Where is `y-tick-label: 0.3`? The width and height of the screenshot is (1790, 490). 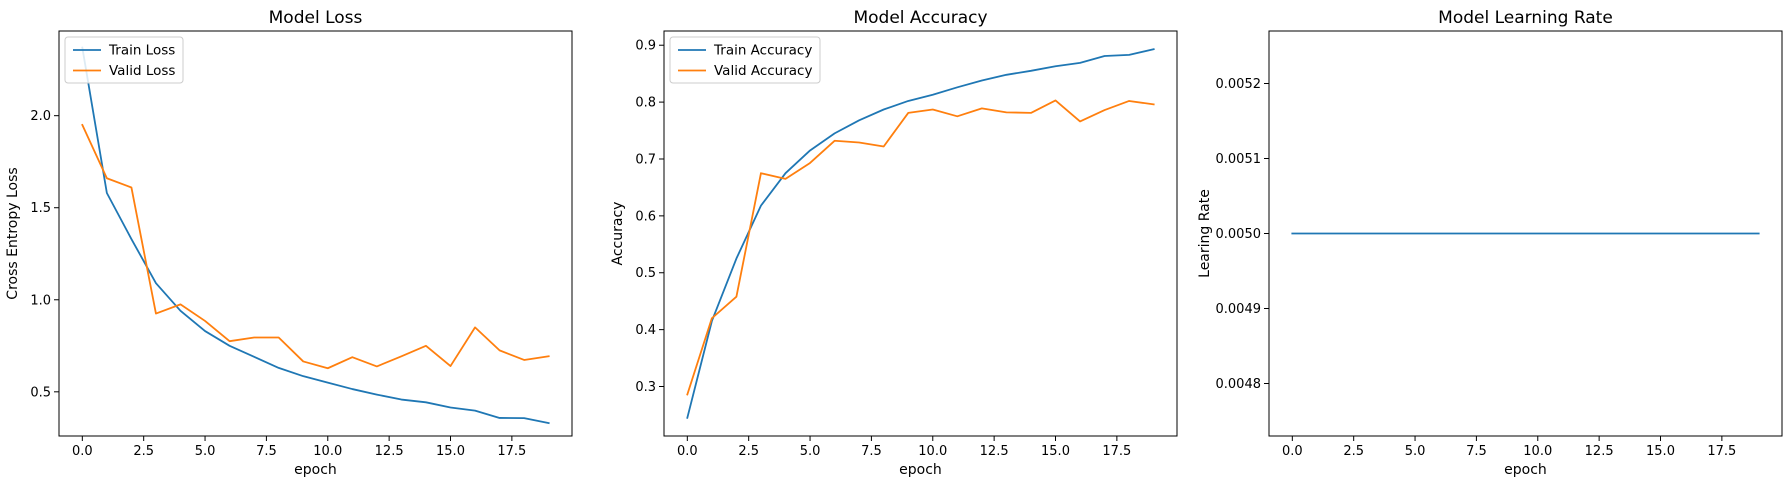 y-tick-label: 0.3 is located at coordinates (645, 387).